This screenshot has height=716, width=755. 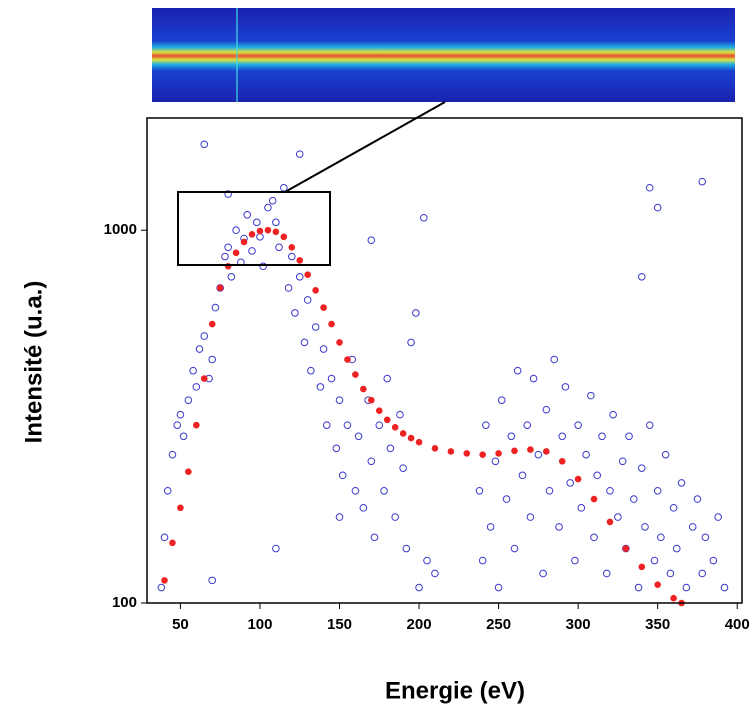 What do you see at coordinates (339, 624) in the screenshot?
I see `x-tick-label: 150` at bounding box center [339, 624].